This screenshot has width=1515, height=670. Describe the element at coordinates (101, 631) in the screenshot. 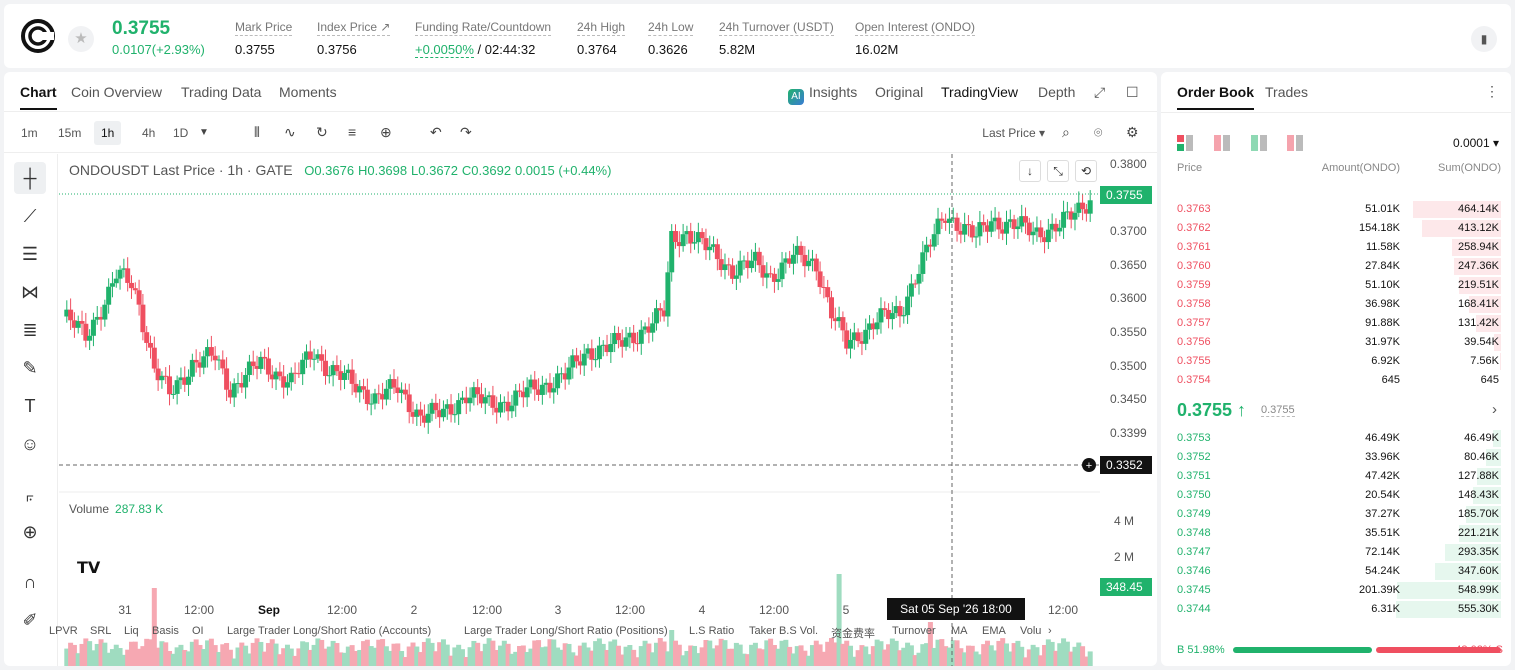

I see `indicator-srl: SRL` at that location.